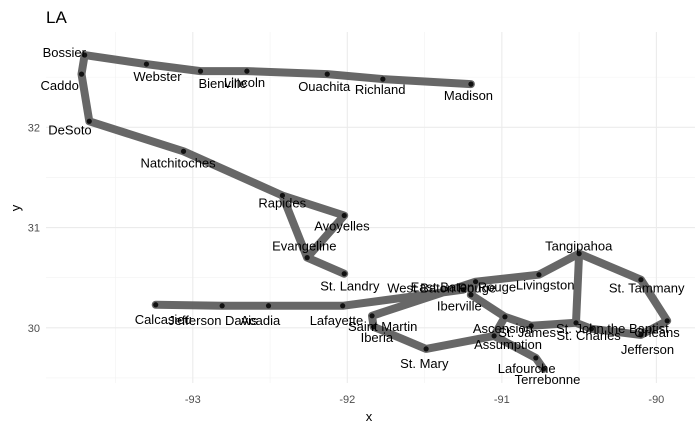 This screenshot has height=432, width=700. Describe the element at coordinates (579, 254) in the screenshot. I see `point-tangipahoa` at that location.